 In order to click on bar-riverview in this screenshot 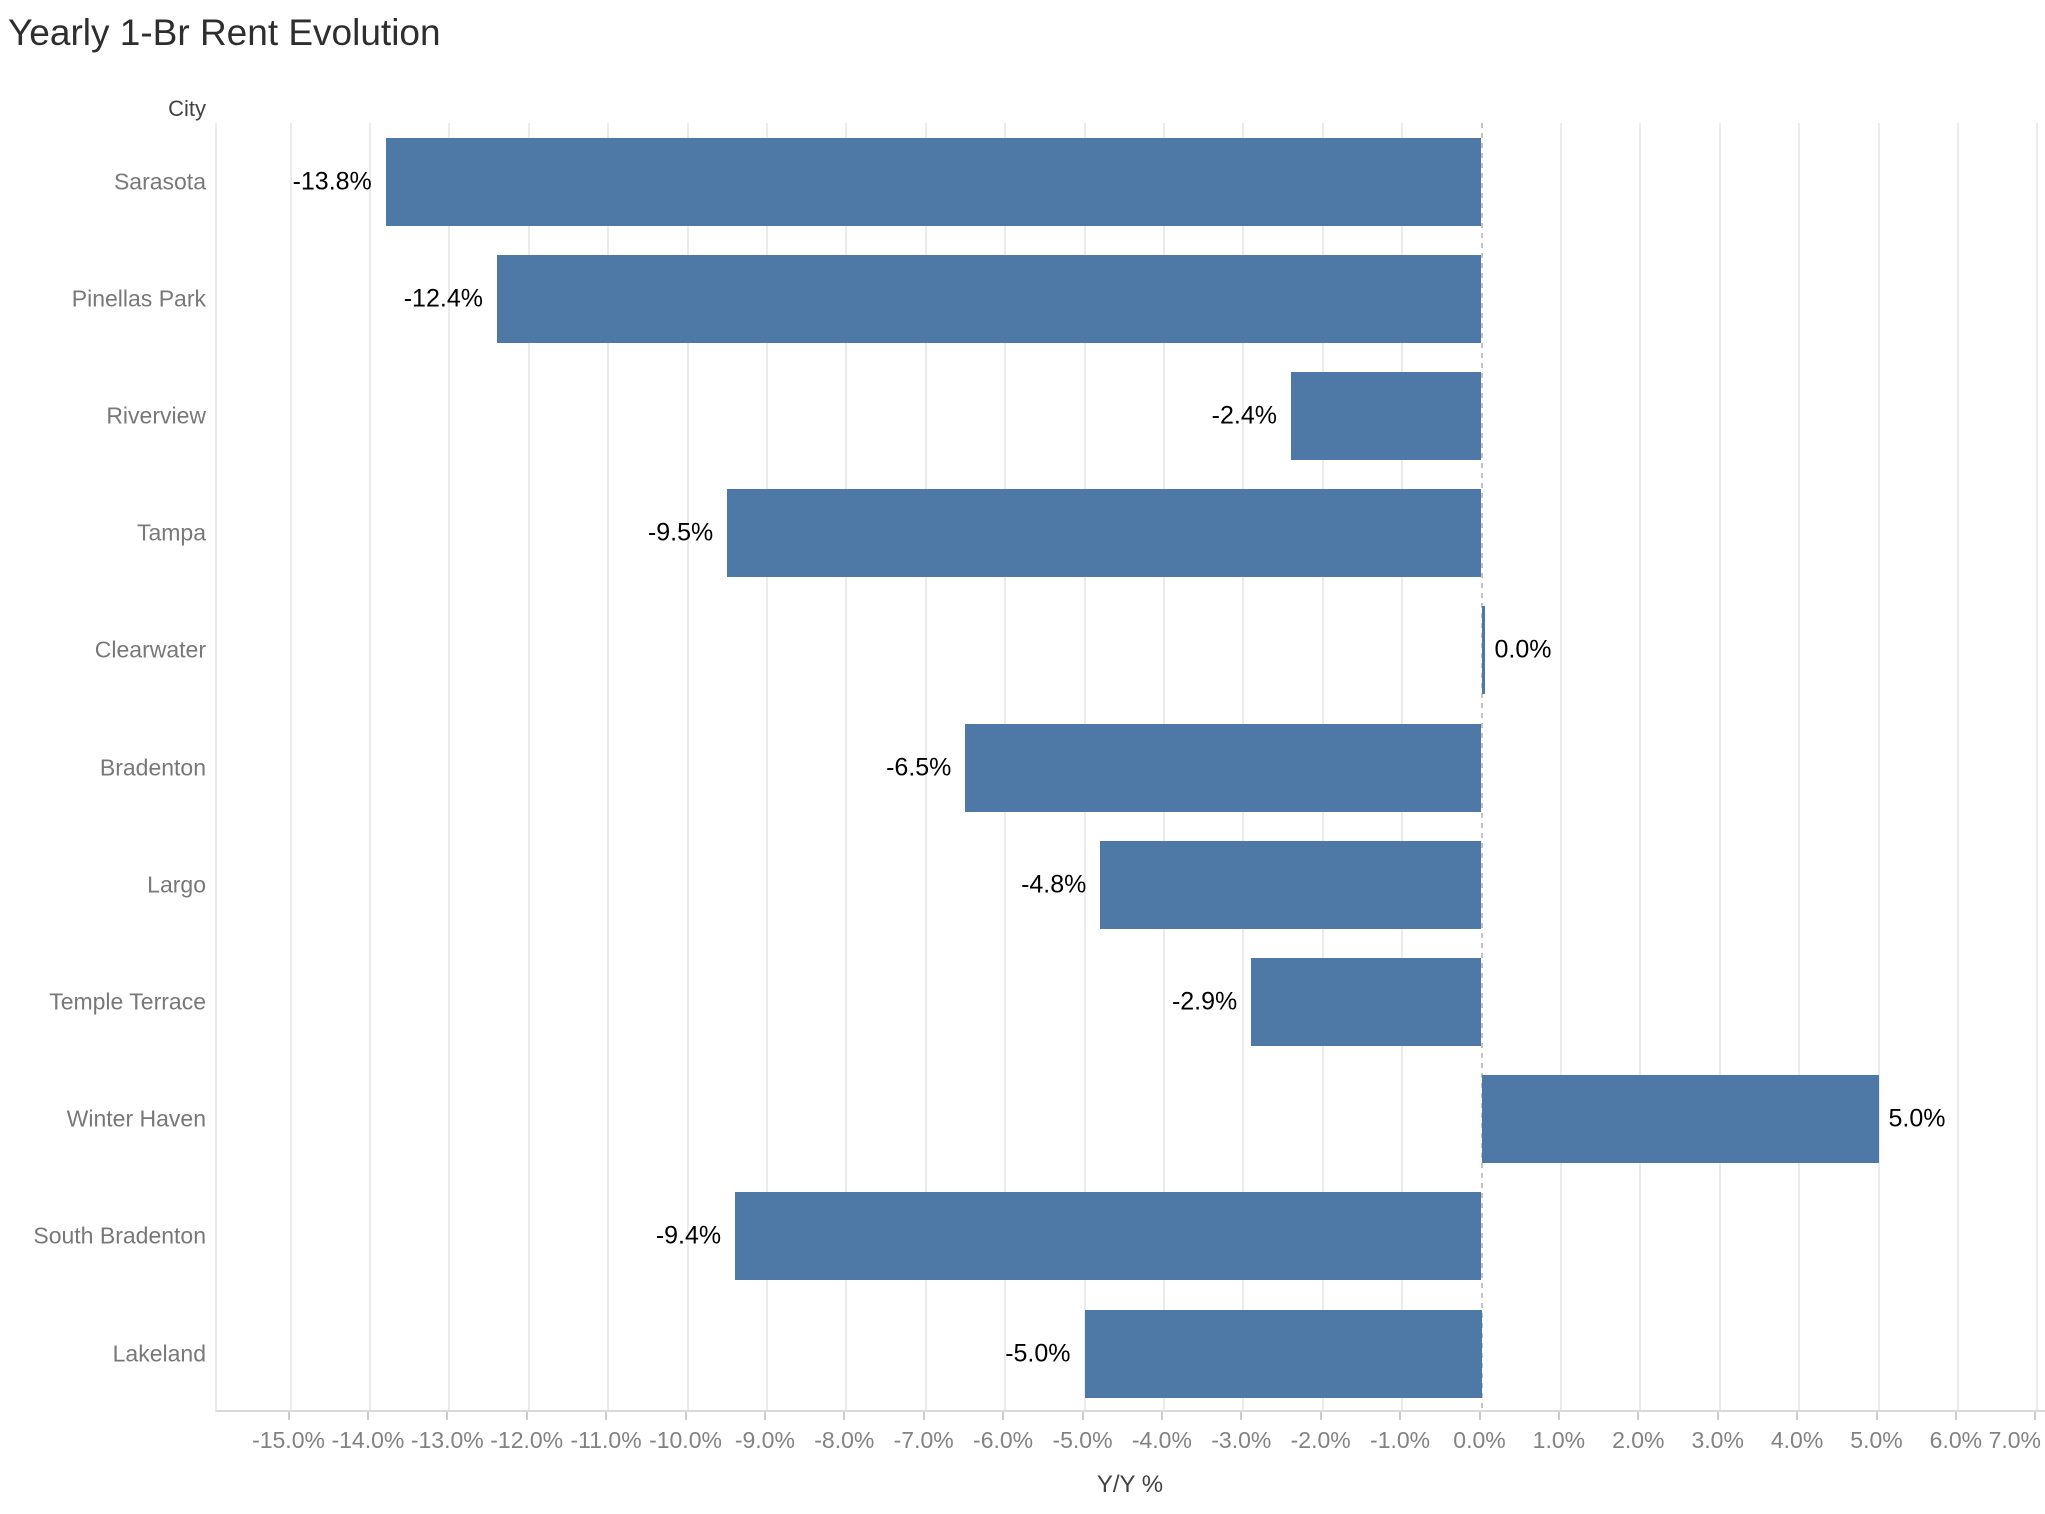, I will do `click(1386, 416)`.